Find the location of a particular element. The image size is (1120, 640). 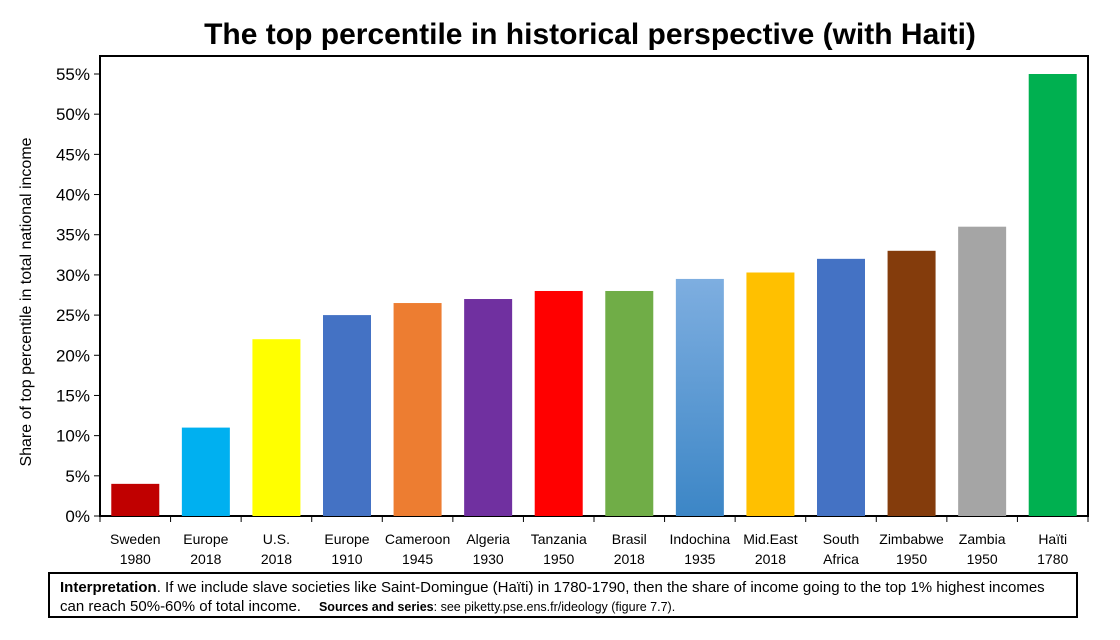

y-tick-label: 25% is located at coordinates (73, 315).